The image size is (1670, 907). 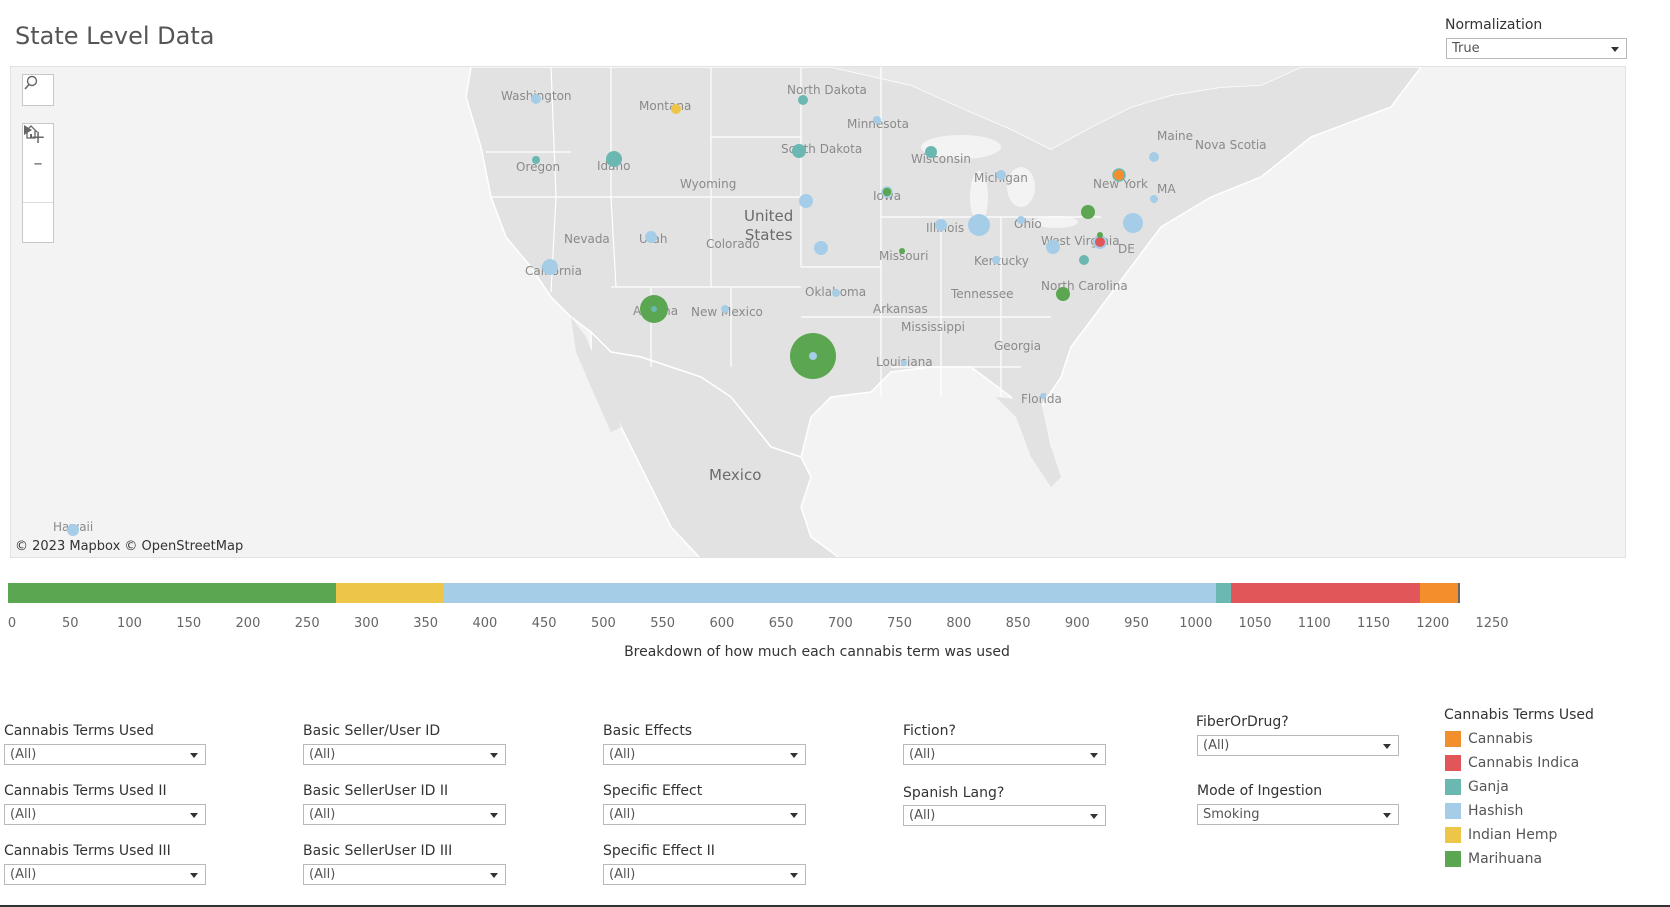 What do you see at coordinates (1242, 722) in the screenshot?
I see `filter-label: FiberOrDrug?` at bounding box center [1242, 722].